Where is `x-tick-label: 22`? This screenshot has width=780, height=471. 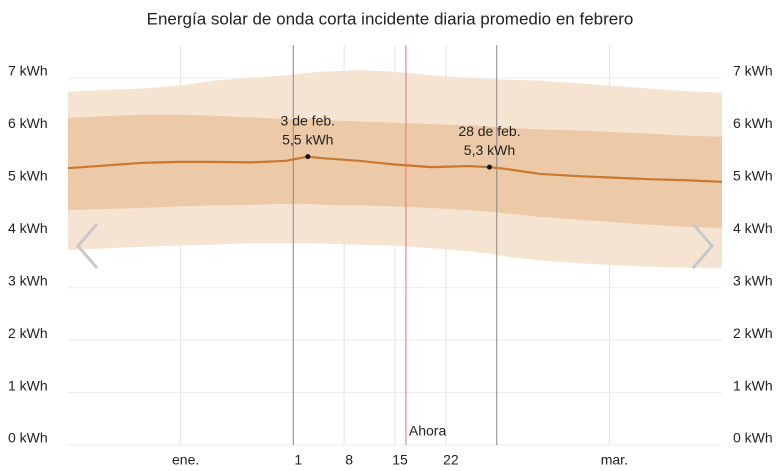 x-tick-label: 22 is located at coordinates (451, 460).